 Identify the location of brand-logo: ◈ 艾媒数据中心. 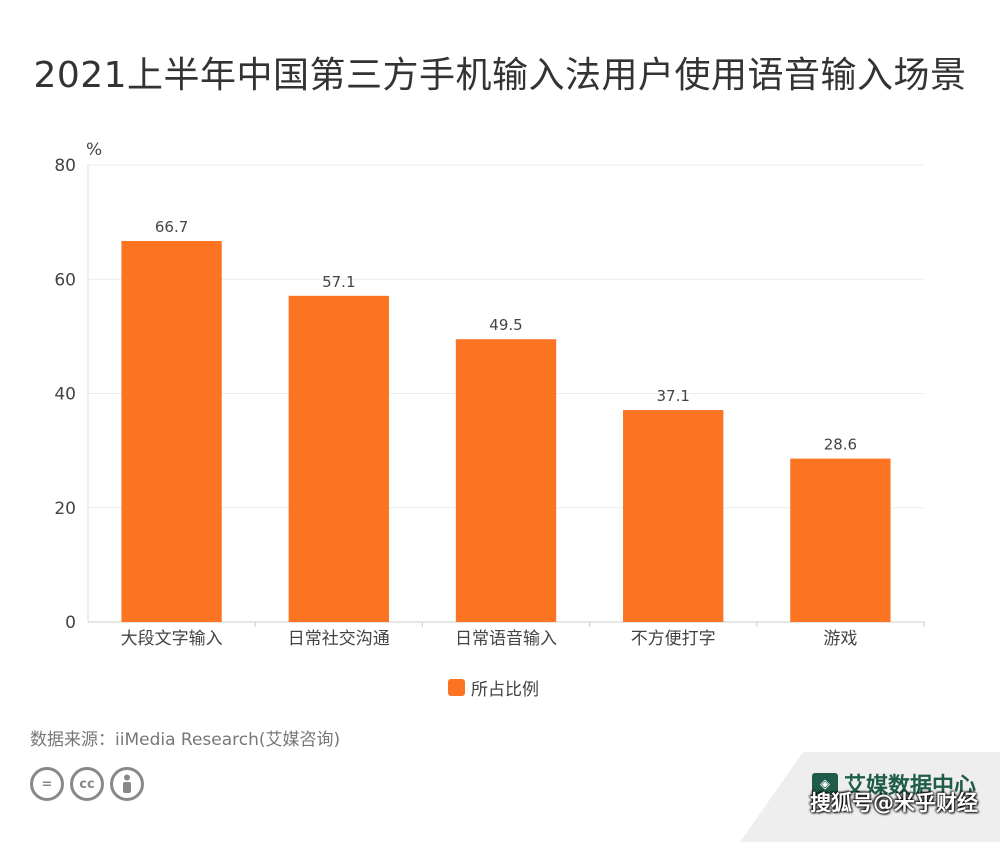
(894, 784).